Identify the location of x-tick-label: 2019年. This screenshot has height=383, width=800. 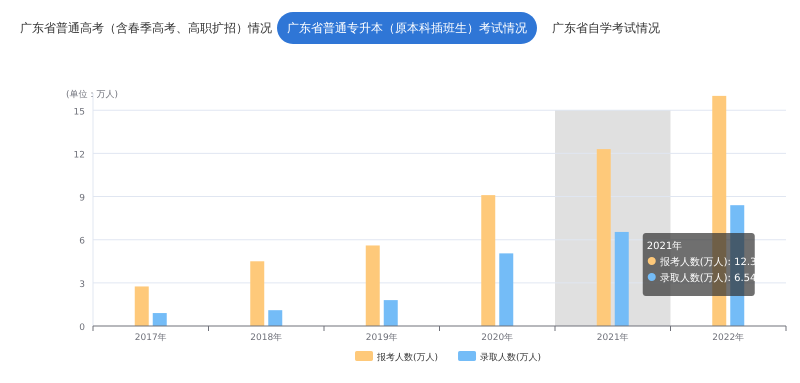
(382, 337).